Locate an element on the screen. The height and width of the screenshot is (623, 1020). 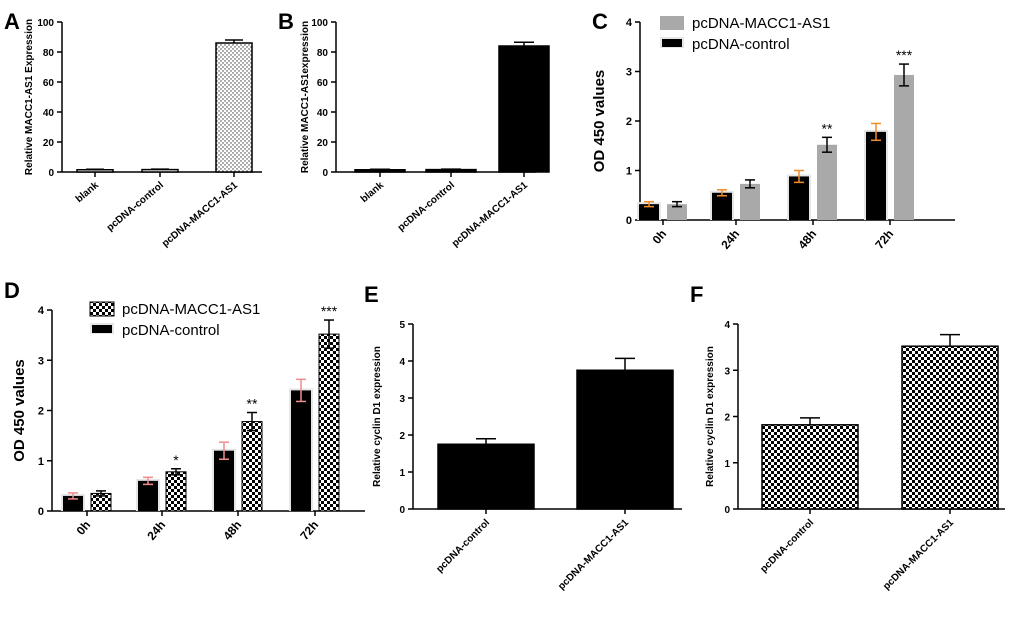
y-axis-label-f: Relative cyclin D1 expression is located at coordinates (710, 416).